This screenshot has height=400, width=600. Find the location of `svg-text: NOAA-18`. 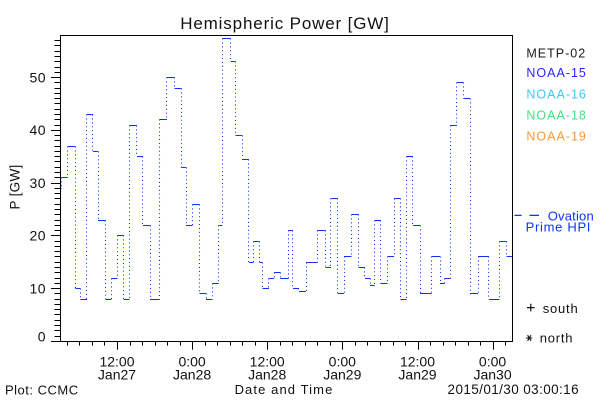

svg-text: NOAA-18 is located at coordinates (556, 115).